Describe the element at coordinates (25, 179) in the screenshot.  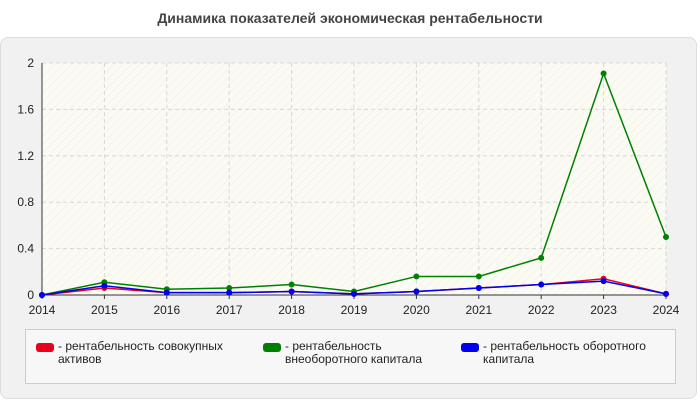
I see `y-axis-tick-labels: 0 0.4 0.8 1.2 1.6 2` at that location.